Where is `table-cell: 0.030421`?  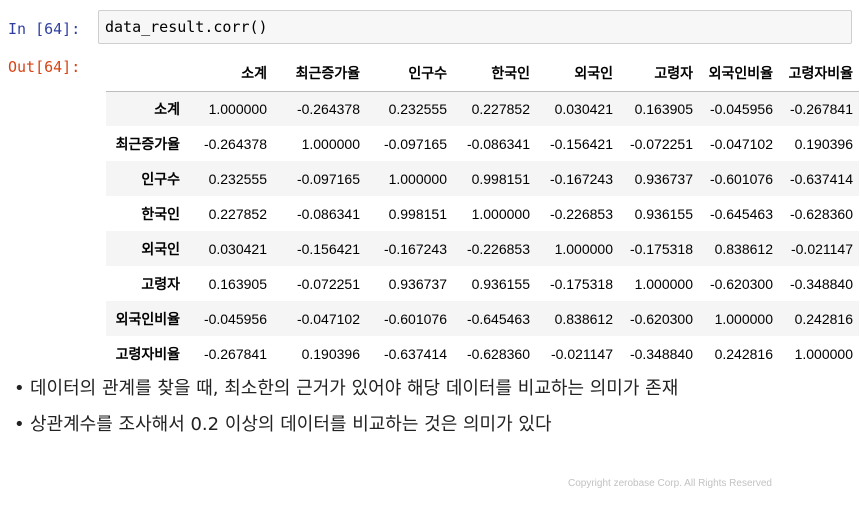 table-cell: 0.030421 is located at coordinates (237, 248).